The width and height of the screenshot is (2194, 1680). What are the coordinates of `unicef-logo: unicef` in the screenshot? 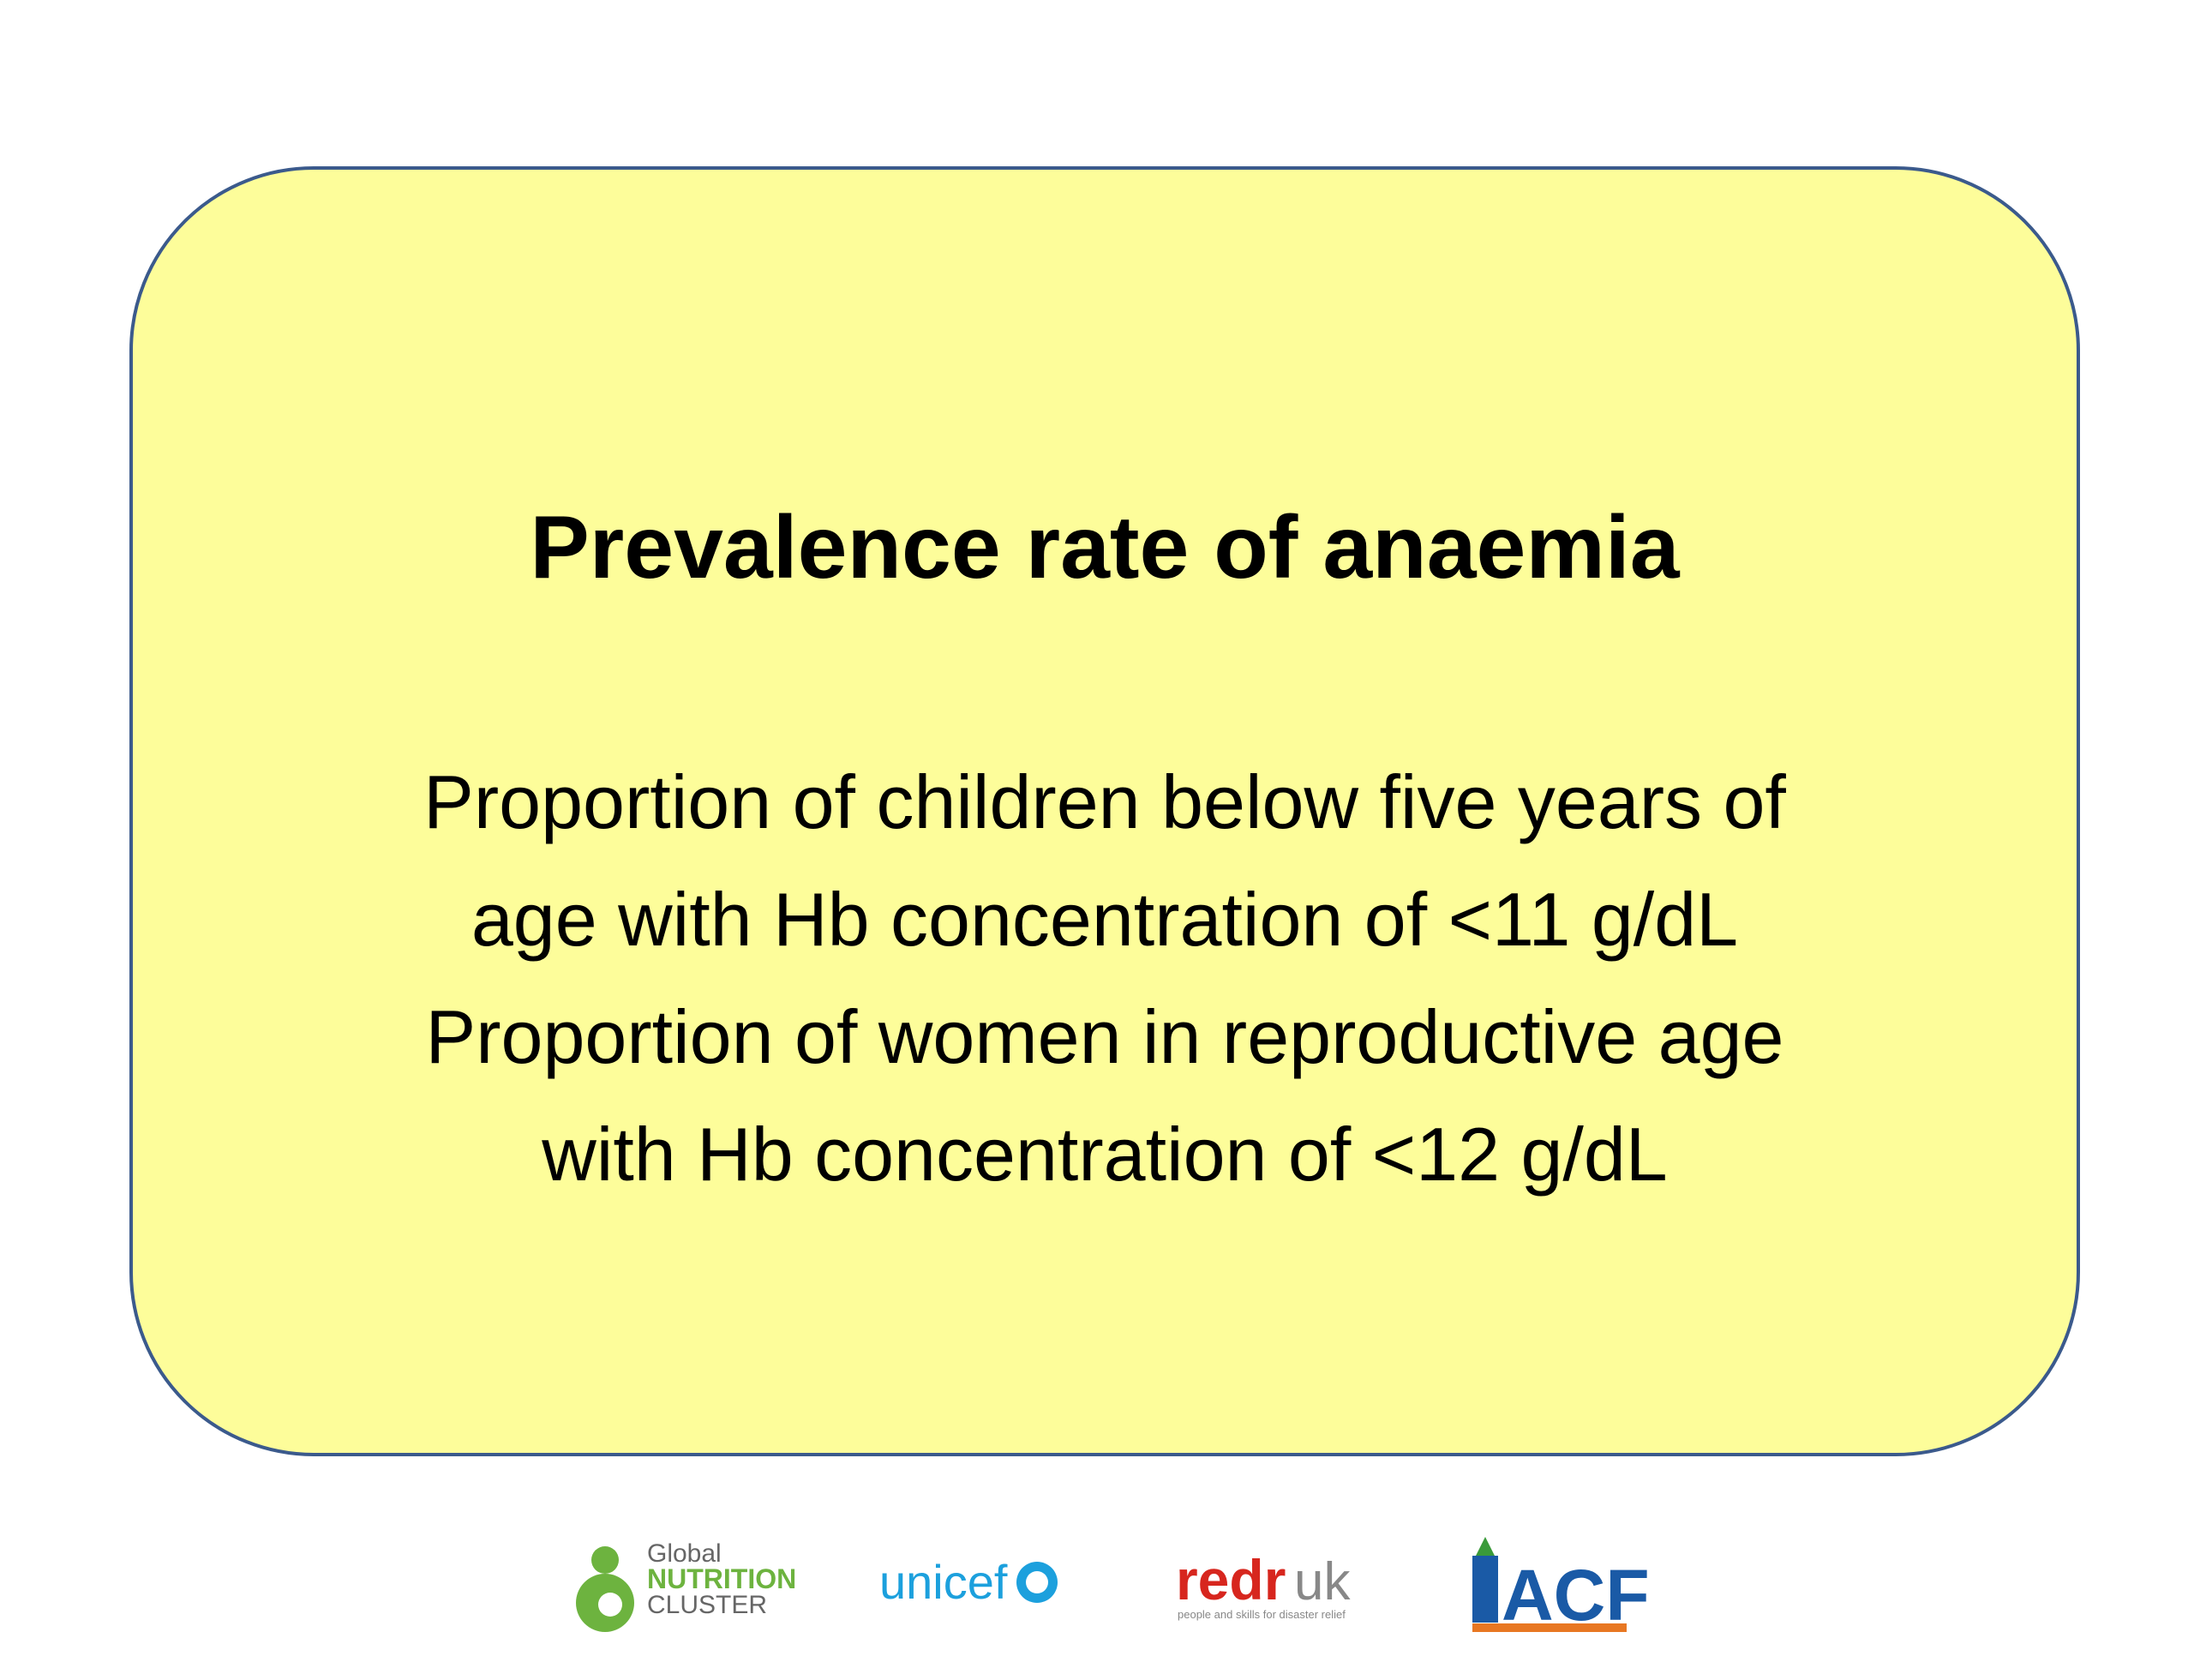 It's located at (968, 1582).